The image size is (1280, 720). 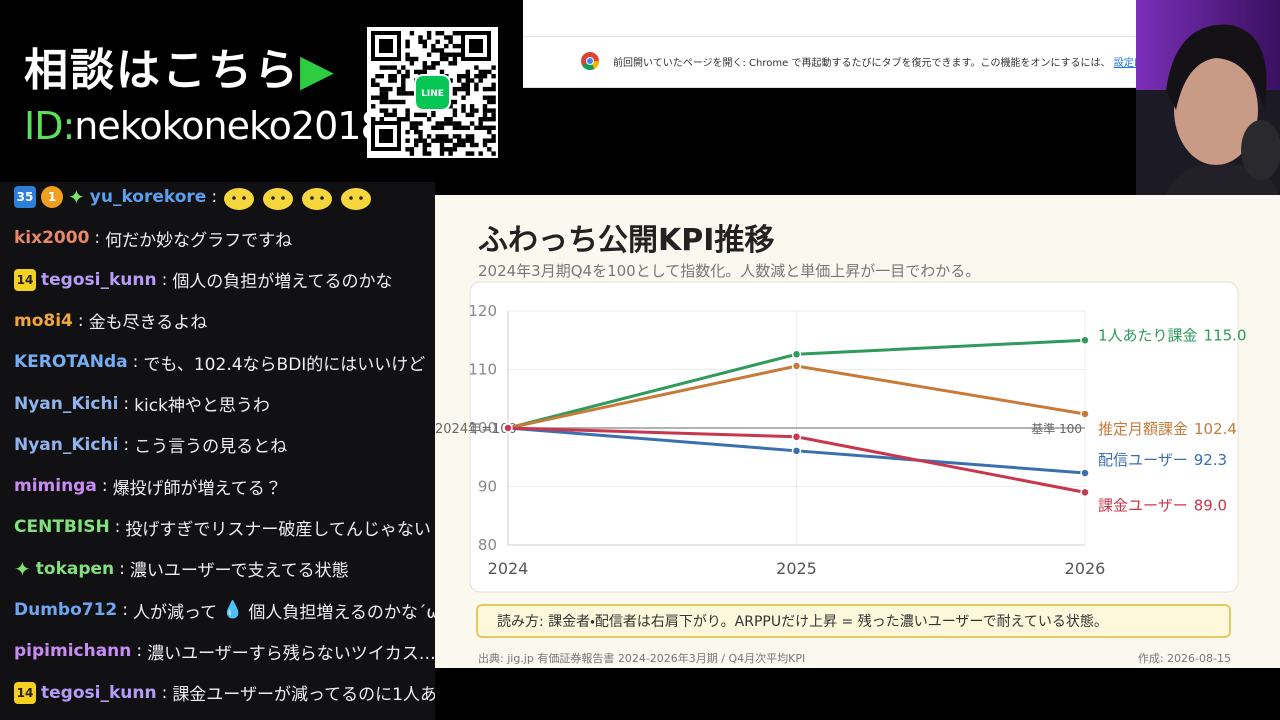 I want to click on message: こう言うの見るとね, so click(x=211, y=447).